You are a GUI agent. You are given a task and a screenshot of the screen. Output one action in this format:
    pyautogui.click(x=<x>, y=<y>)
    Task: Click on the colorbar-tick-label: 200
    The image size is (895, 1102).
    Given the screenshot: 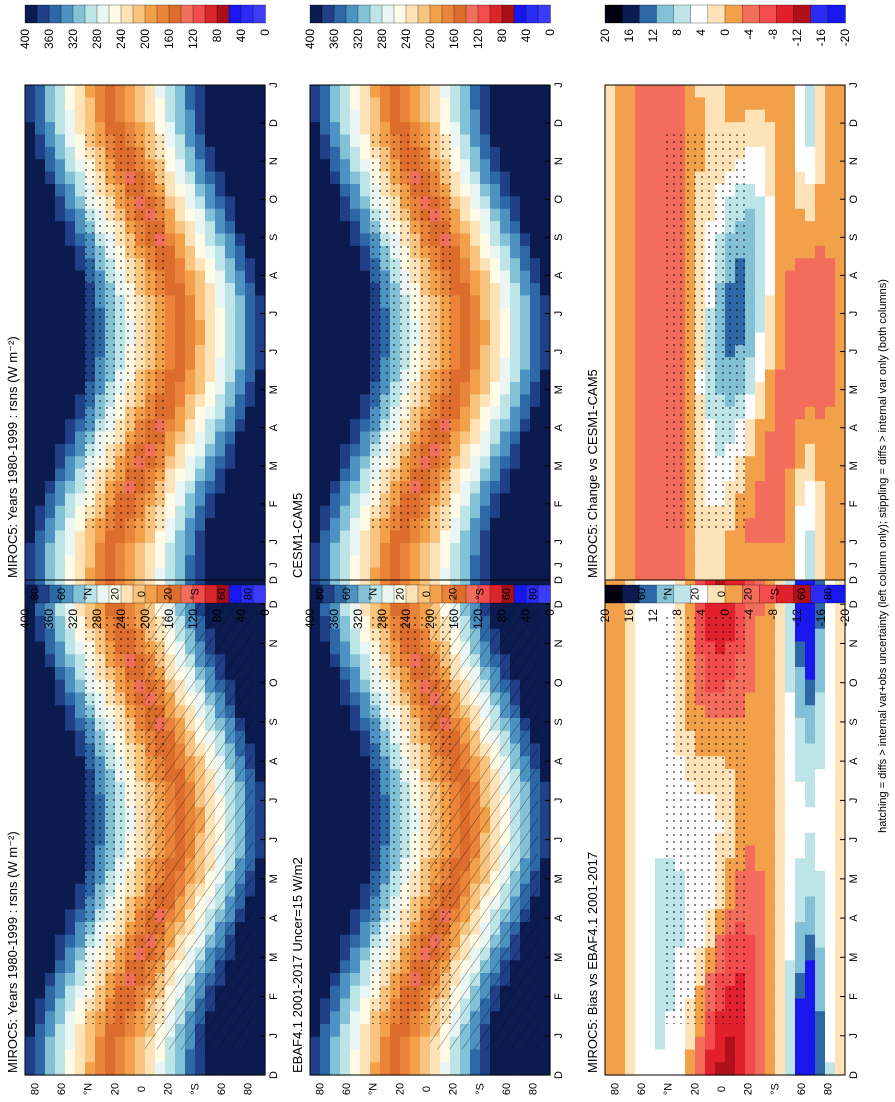 What is the action you would take?
    pyautogui.click(x=145, y=619)
    